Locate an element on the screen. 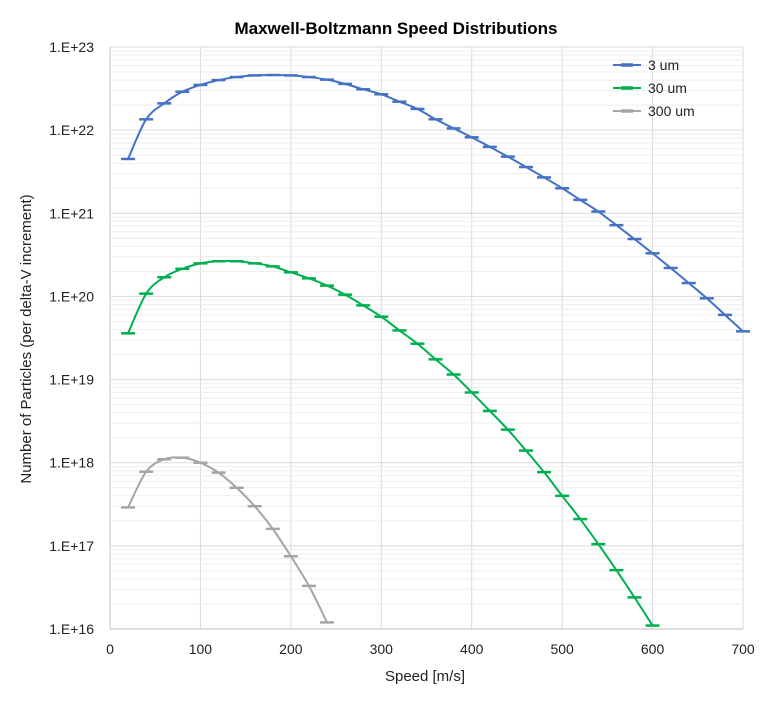 The image size is (771, 701). legend-item: 300 um is located at coordinates (654, 111).